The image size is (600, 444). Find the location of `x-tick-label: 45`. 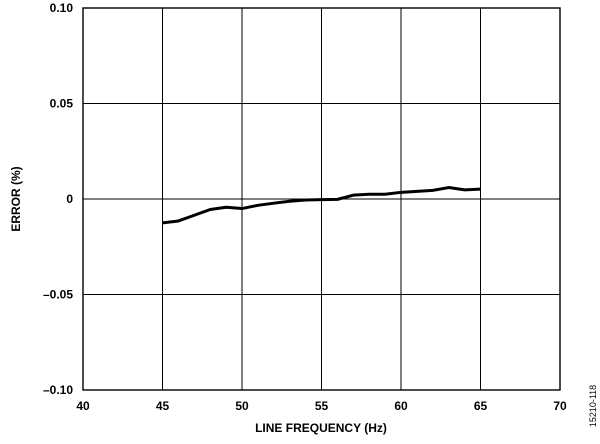

x-tick-label: 45 is located at coordinates (163, 406).